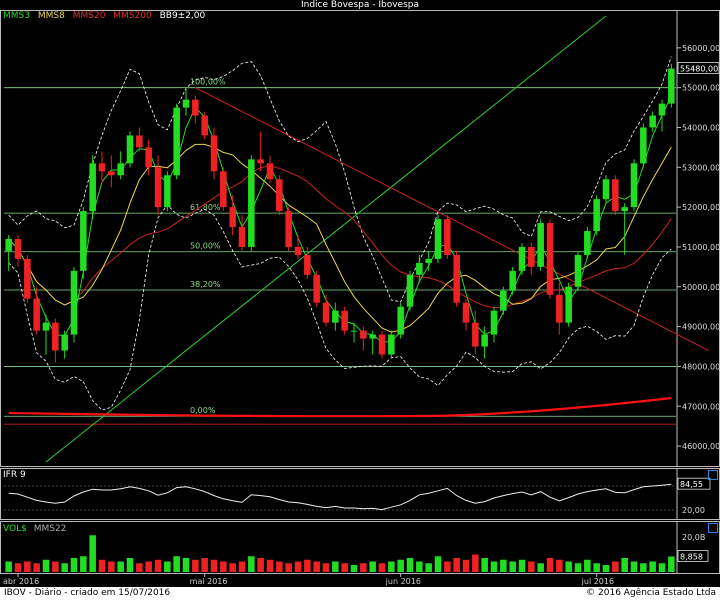 The height and width of the screenshot is (600, 720). I want to click on fibonacci-label: 38,20%, so click(205, 284).